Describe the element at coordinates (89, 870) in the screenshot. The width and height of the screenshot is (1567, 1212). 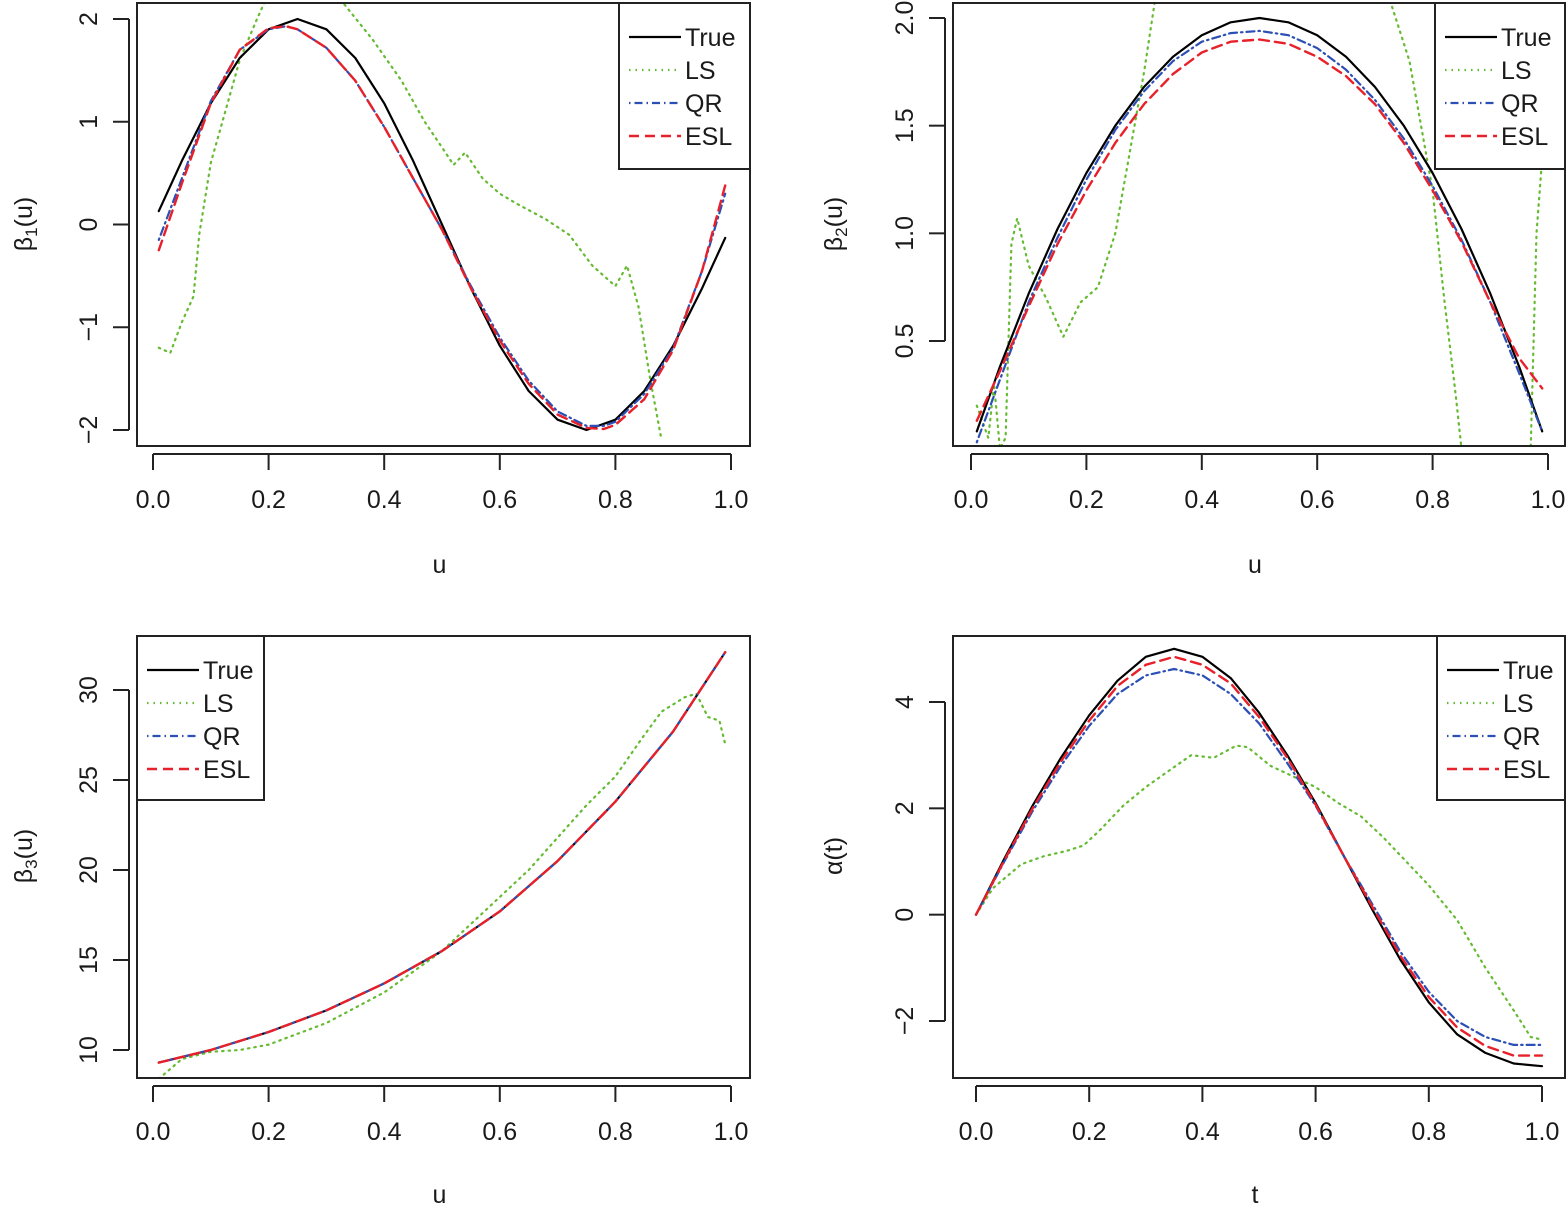
I see `y-tick-label: 20` at that location.